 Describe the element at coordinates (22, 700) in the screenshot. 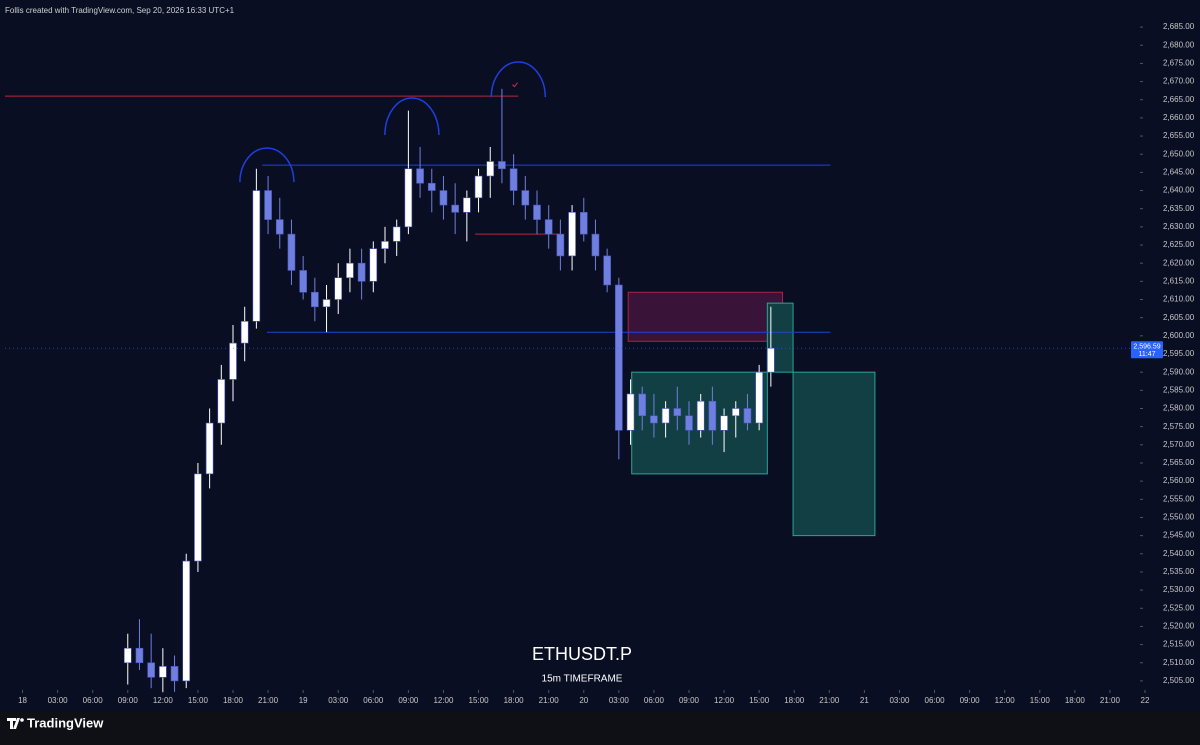

I see `x-tick-label: 18` at that location.